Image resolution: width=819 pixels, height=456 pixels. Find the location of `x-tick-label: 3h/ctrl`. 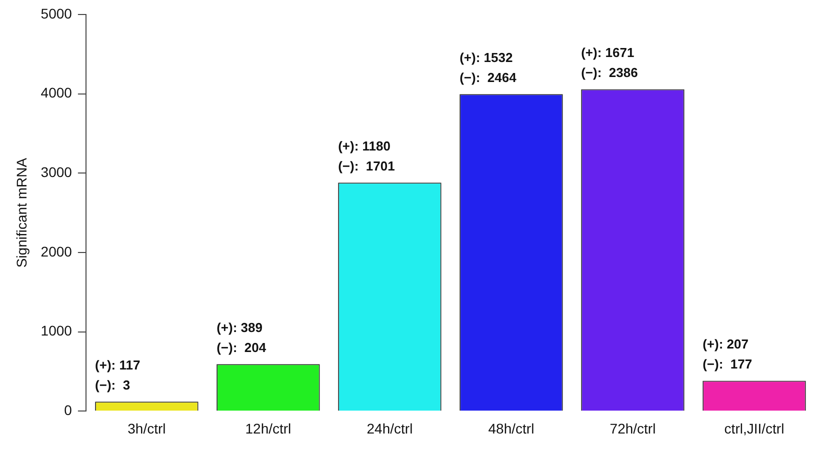

x-tick-label: 3h/ctrl is located at coordinates (147, 428).